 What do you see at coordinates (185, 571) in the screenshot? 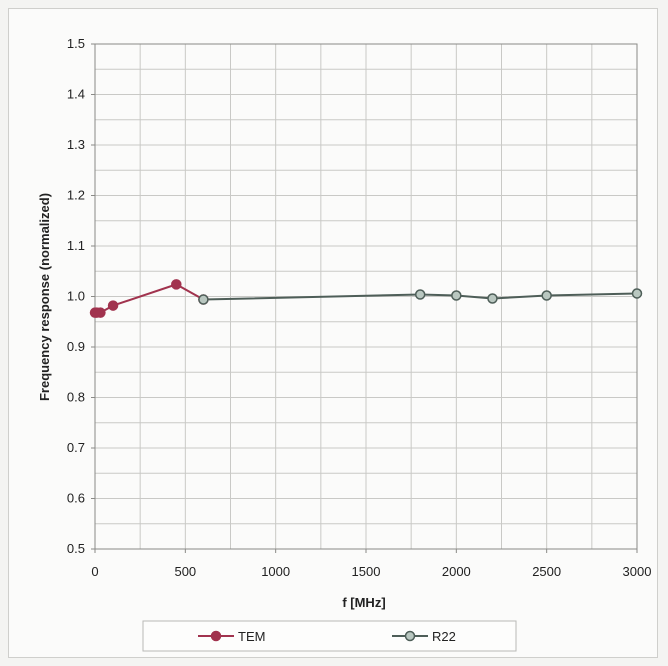
I see `x-tick-label: 500` at bounding box center [185, 571].